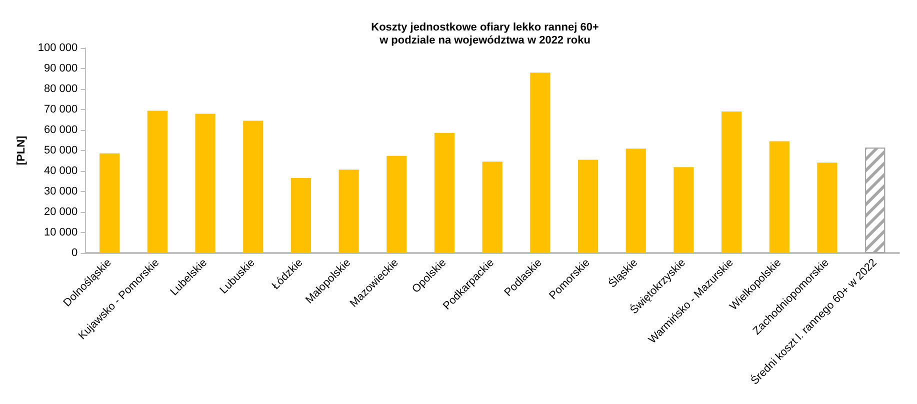 Image resolution: width=917 pixels, height=404 pixels. Describe the element at coordinates (22, 151) in the screenshot. I see `y-axis-title: [PLN]` at that location.